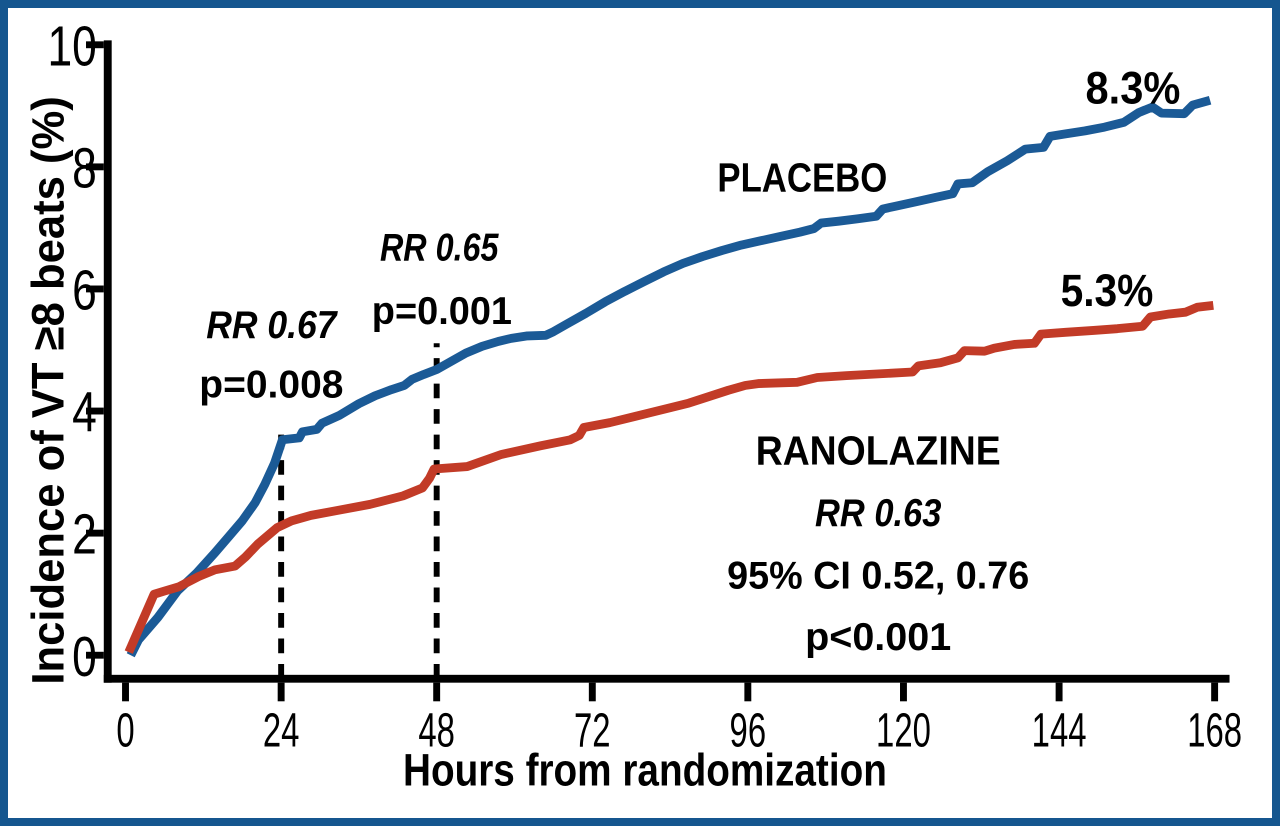 Image resolution: width=1280 pixels, height=826 pixels. I want to click on annotation-p-24h: p=0.008, so click(271, 385).